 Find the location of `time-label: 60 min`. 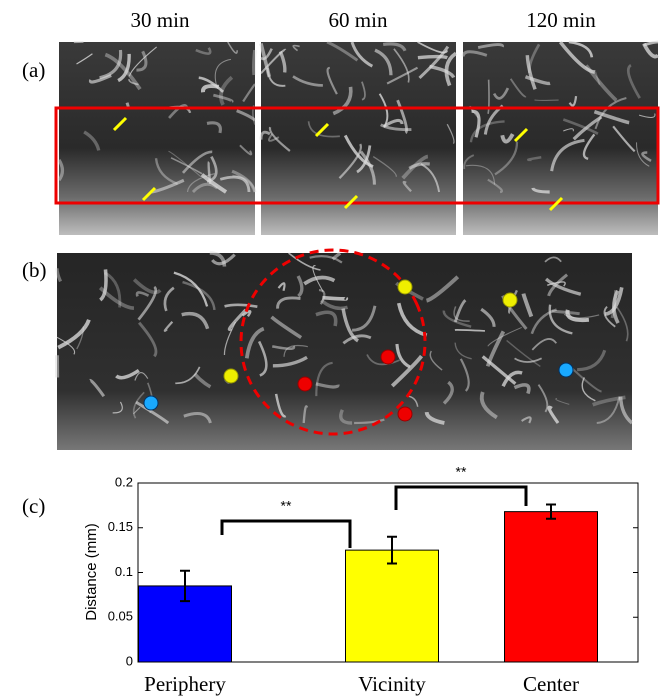

time-label: 60 min is located at coordinates (358, 20).